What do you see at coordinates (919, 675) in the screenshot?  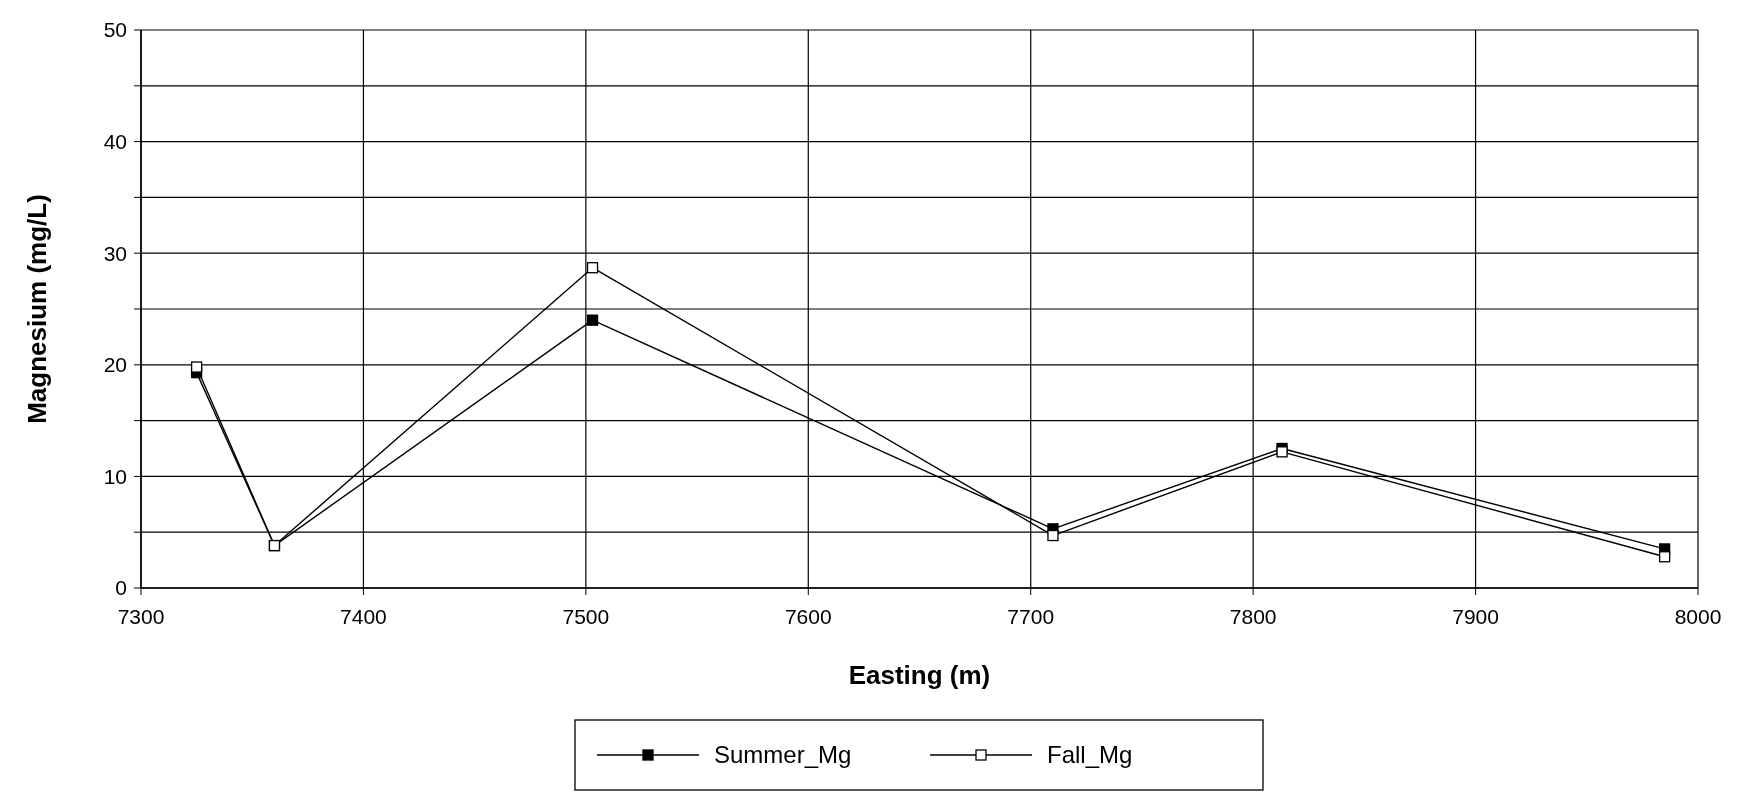 I see `x-axis-title: Easting (m)` at bounding box center [919, 675].